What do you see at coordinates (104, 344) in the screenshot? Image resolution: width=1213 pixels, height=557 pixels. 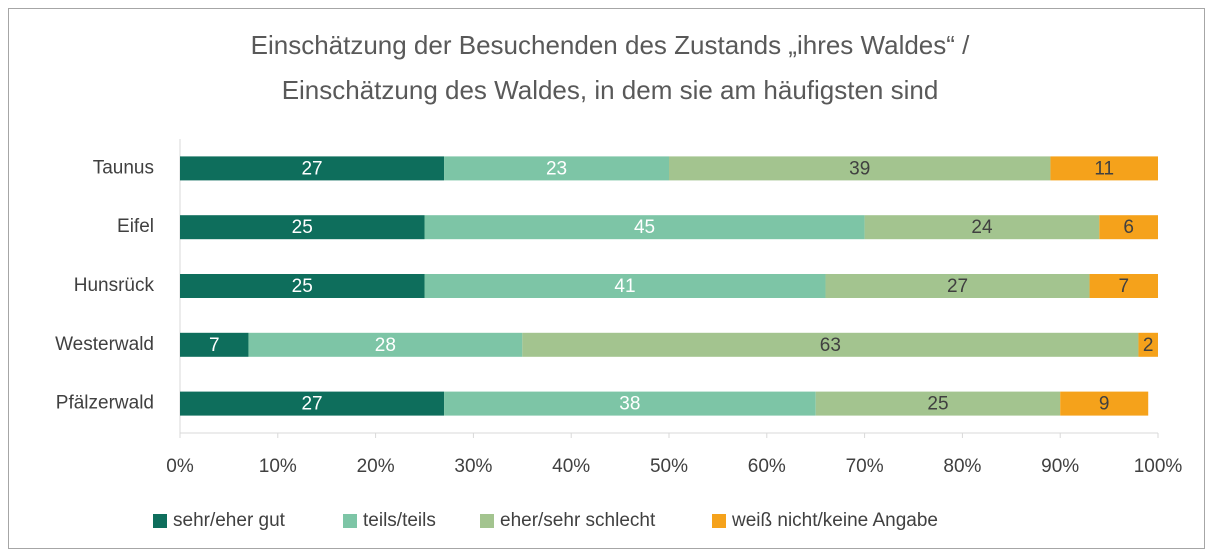 I see `y-tick-label: Westerwald` at bounding box center [104, 344].